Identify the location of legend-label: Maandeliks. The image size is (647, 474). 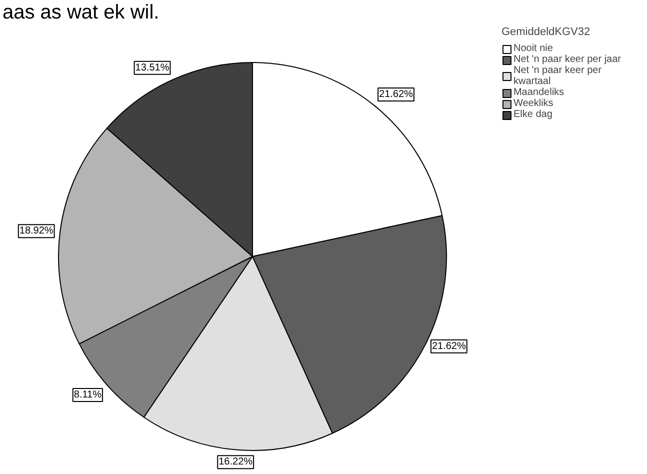
(538, 92).